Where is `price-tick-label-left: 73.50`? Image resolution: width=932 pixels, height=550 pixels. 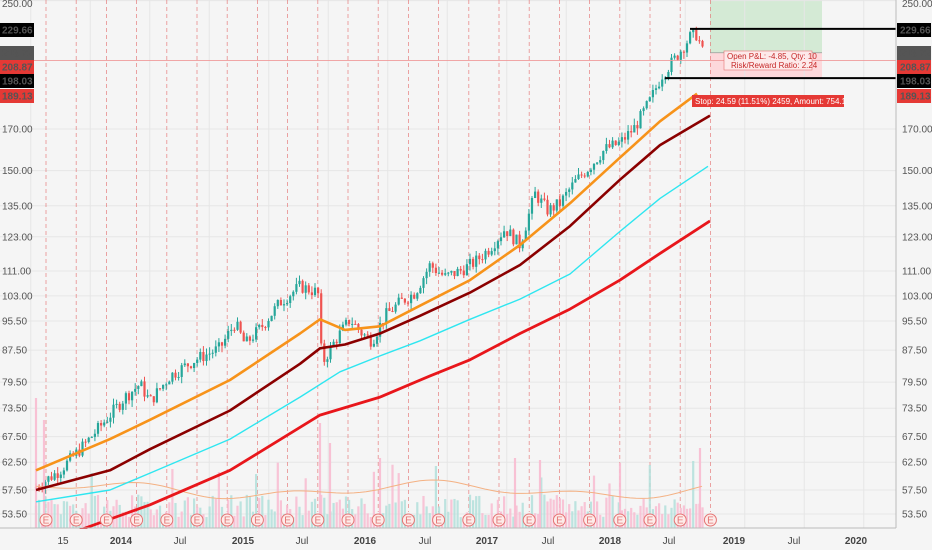
price-tick-label-left: 73.50 is located at coordinates (14, 409).